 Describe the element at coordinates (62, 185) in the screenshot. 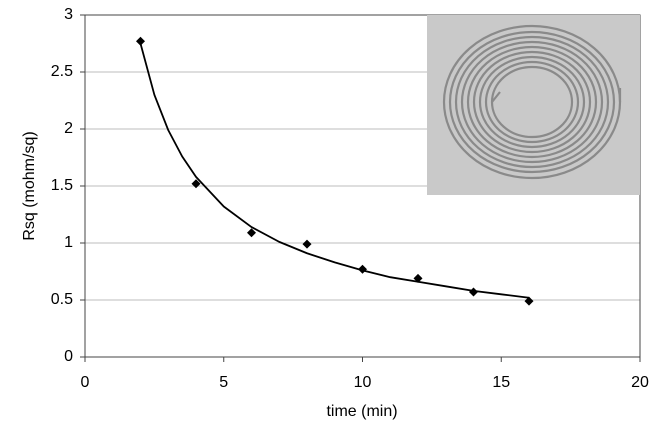

I see `y-tick-label: 1.5` at that location.